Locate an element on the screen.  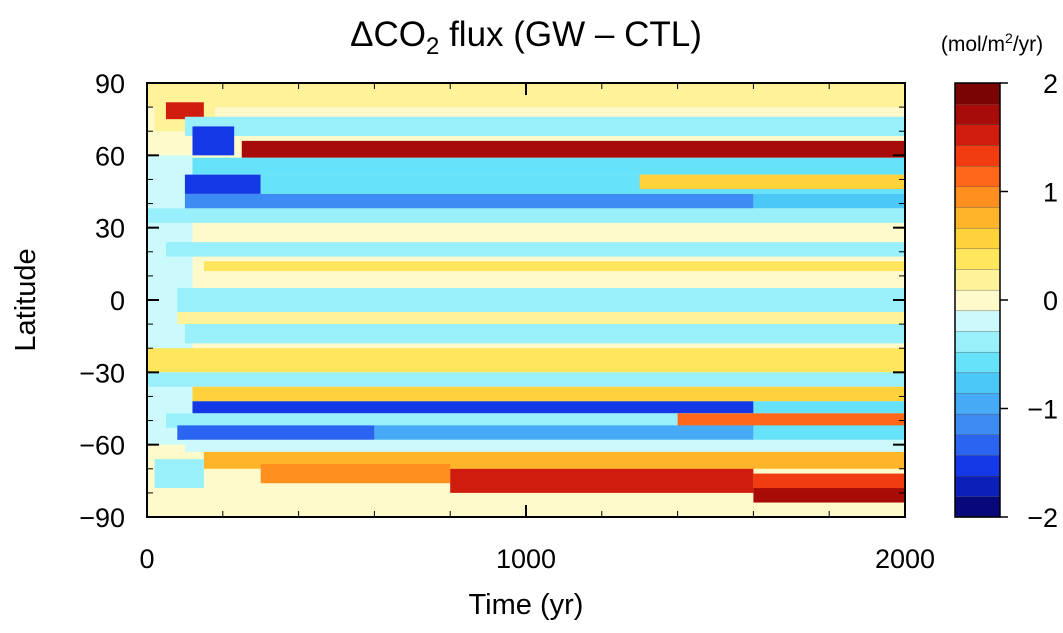
colorbar-ticks: 2 1 0 −1 −2 is located at coordinates (1029, 301).